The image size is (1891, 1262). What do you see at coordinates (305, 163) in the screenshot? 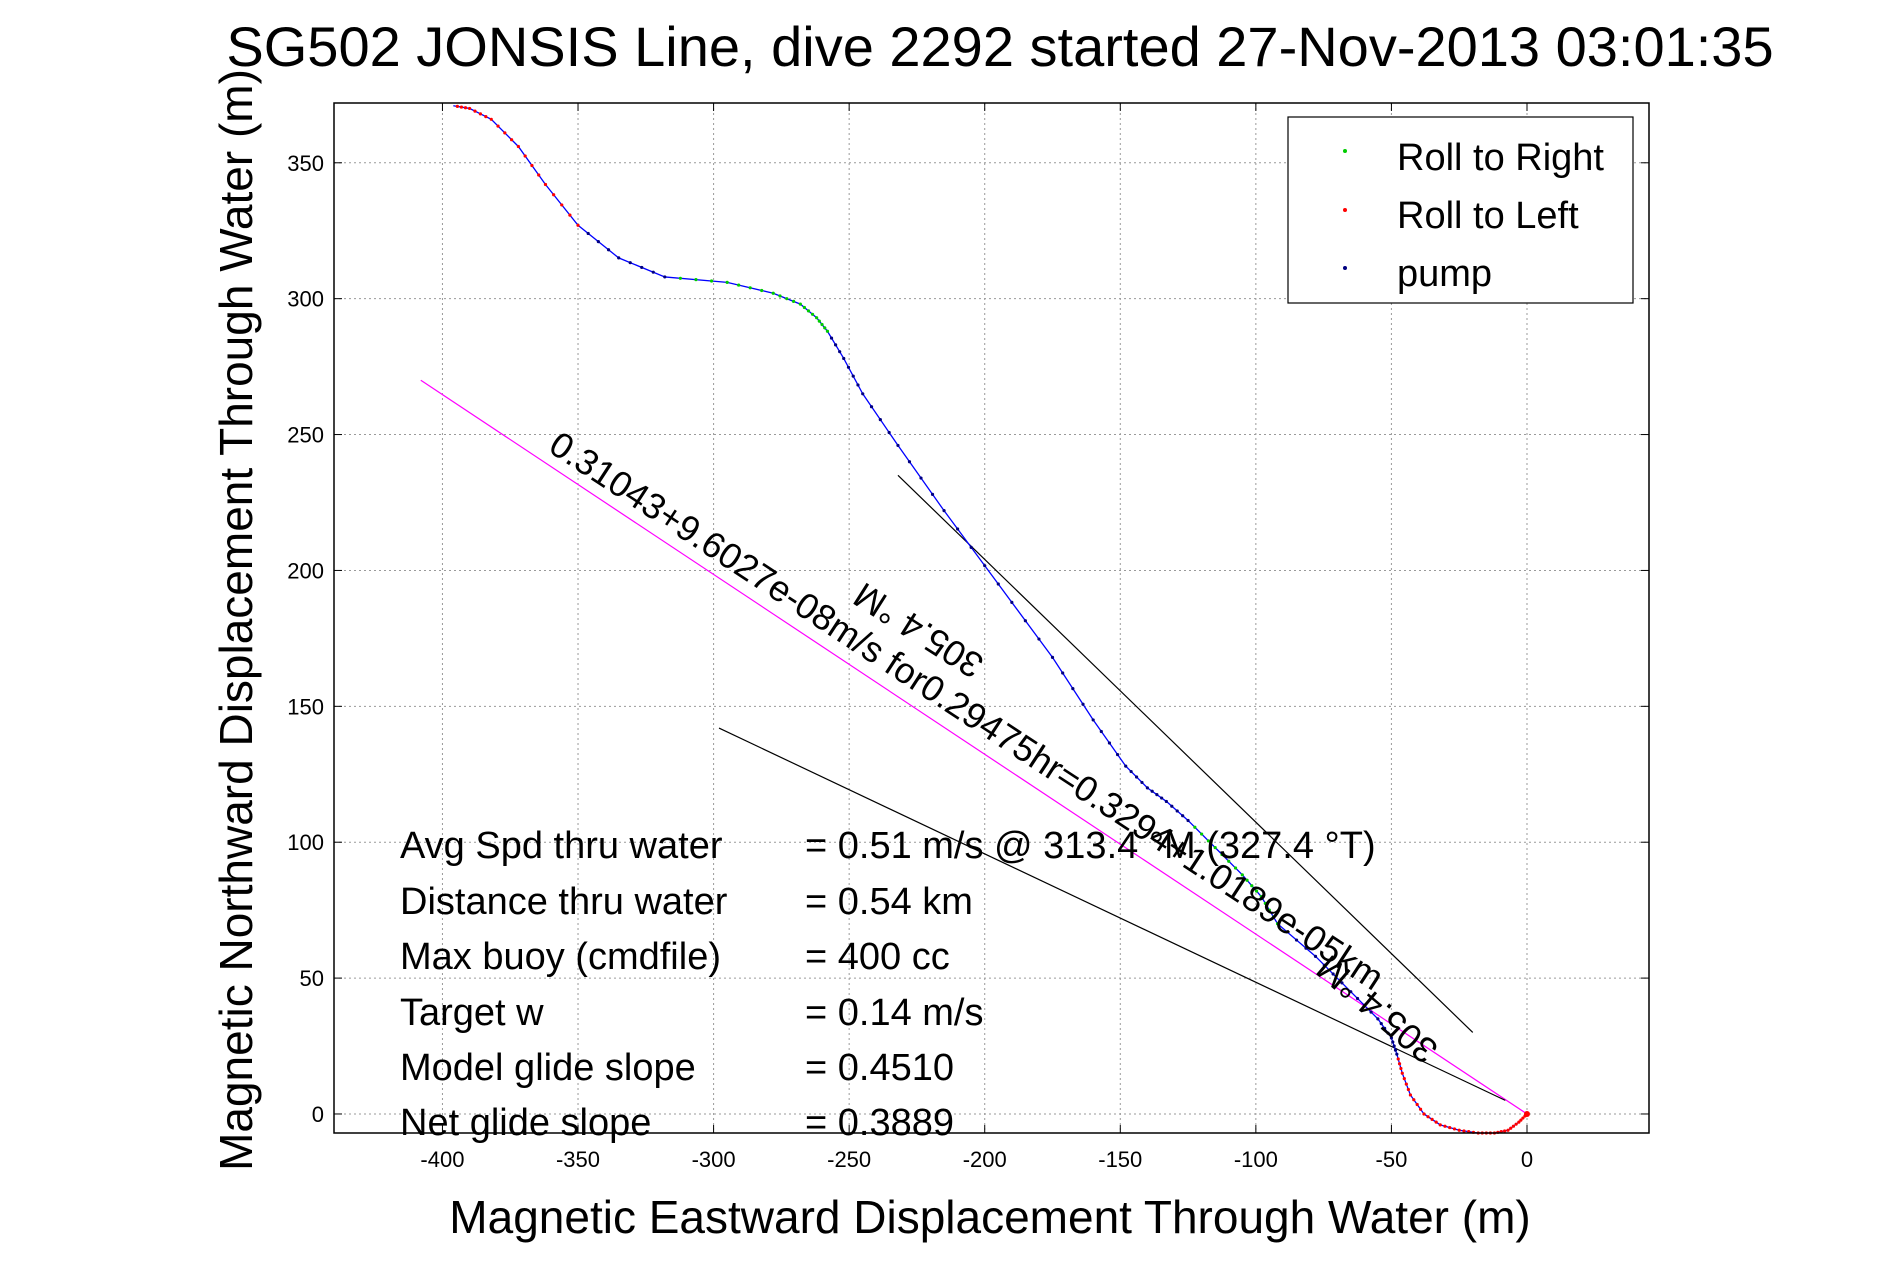
I see `y-tick-label: 350` at bounding box center [305, 163].